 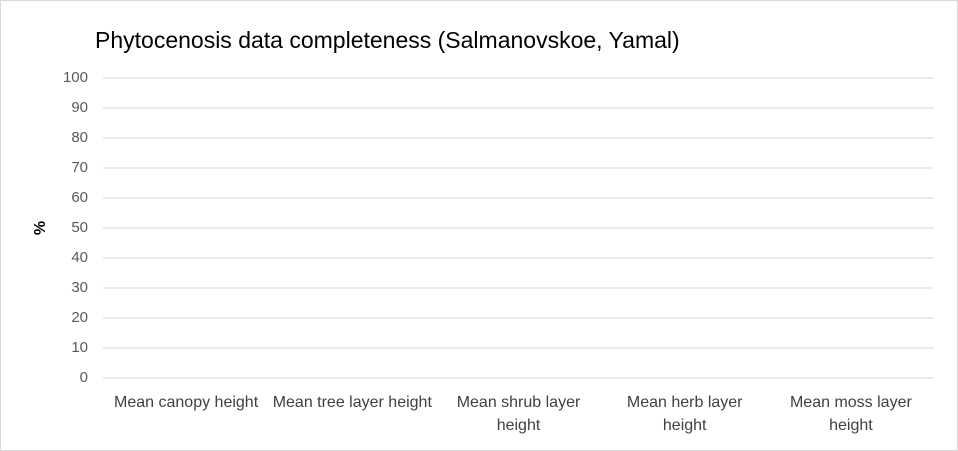 What do you see at coordinates (79, 347) in the screenshot?
I see `y-tick-label: 10` at bounding box center [79, 347].